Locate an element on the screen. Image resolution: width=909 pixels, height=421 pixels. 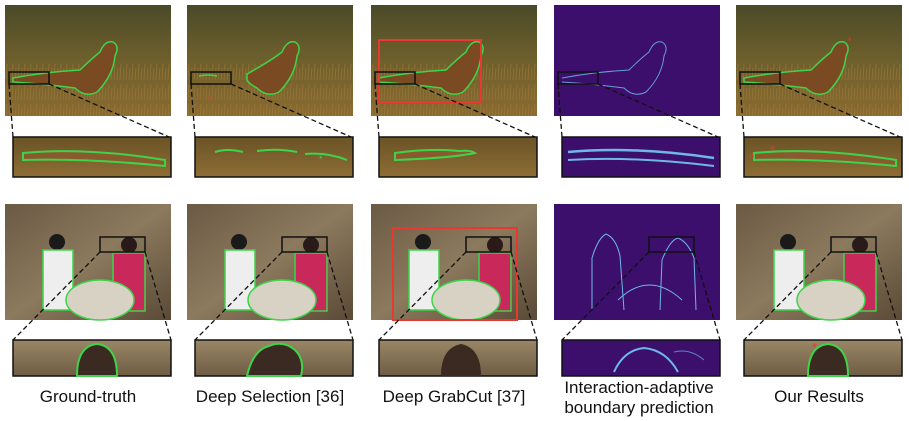
label-ground-truth: Ground-truth is located at coordinates (88, 396).